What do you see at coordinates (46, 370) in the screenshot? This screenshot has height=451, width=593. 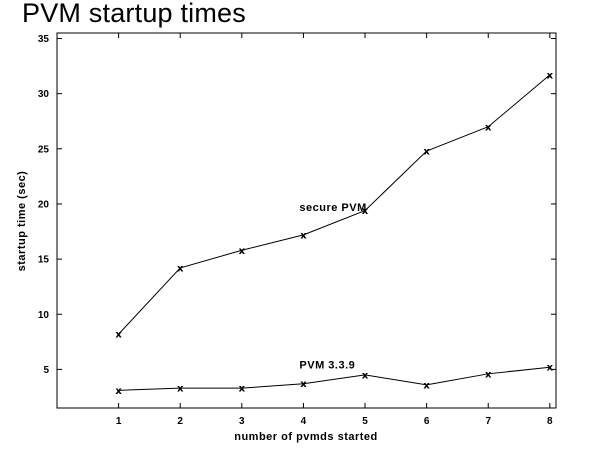 I see `y-tick-label: 5` at bounding box center [46, 370].